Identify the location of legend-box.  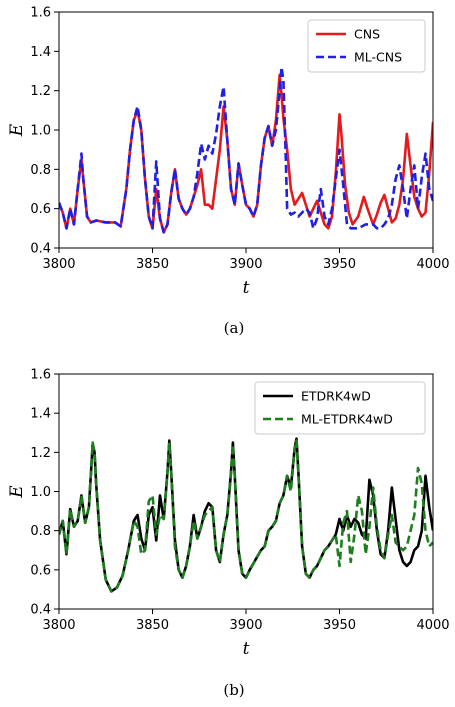
(340, 408).